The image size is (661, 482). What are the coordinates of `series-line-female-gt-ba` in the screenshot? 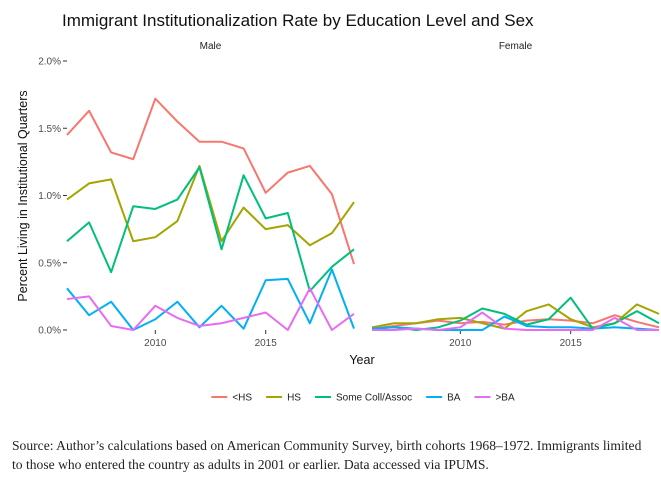 It's located at (515, 321).